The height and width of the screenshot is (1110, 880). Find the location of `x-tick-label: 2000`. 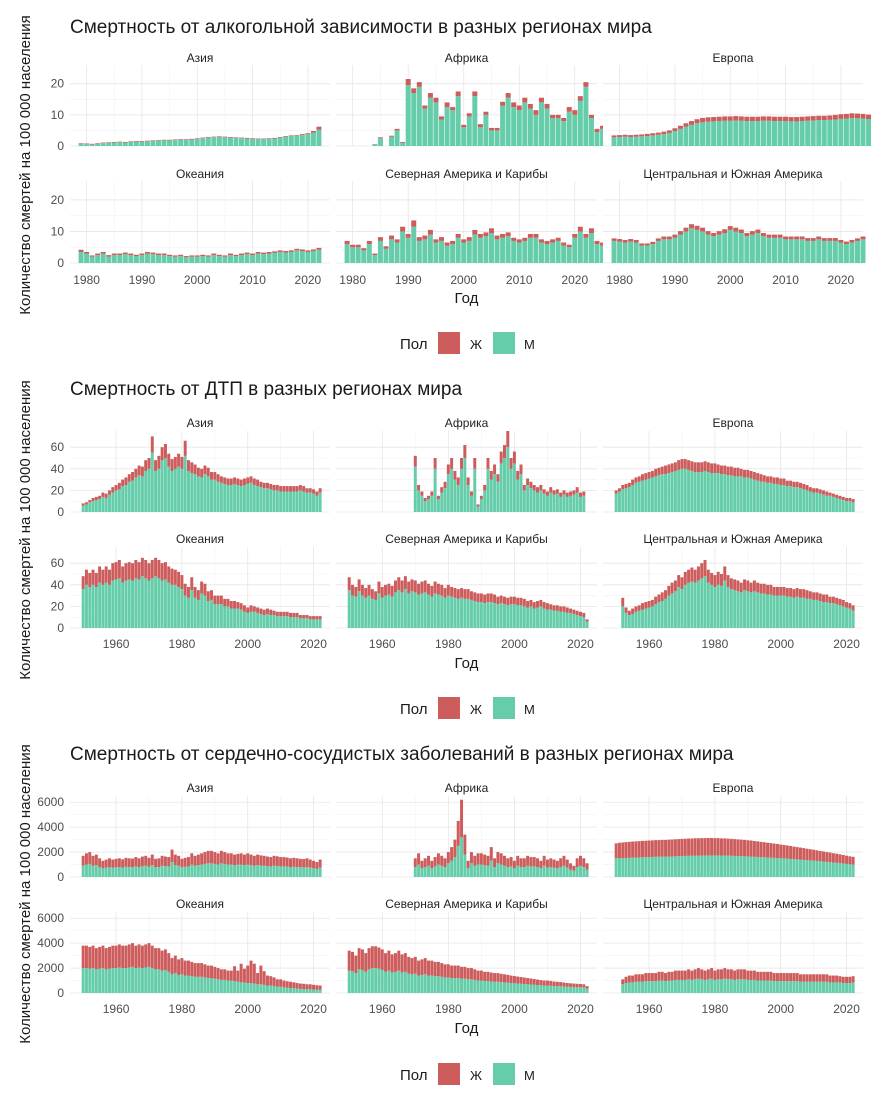

x-tick-label: 2000 is located at coordinates (514, 1009).